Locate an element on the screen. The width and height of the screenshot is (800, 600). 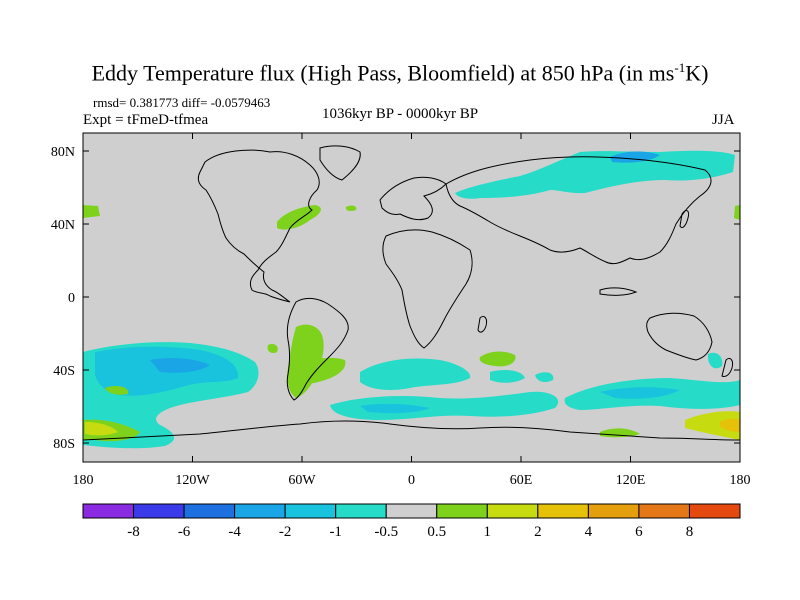
field-southern-ocean-core is located at coordinates (395, 408).